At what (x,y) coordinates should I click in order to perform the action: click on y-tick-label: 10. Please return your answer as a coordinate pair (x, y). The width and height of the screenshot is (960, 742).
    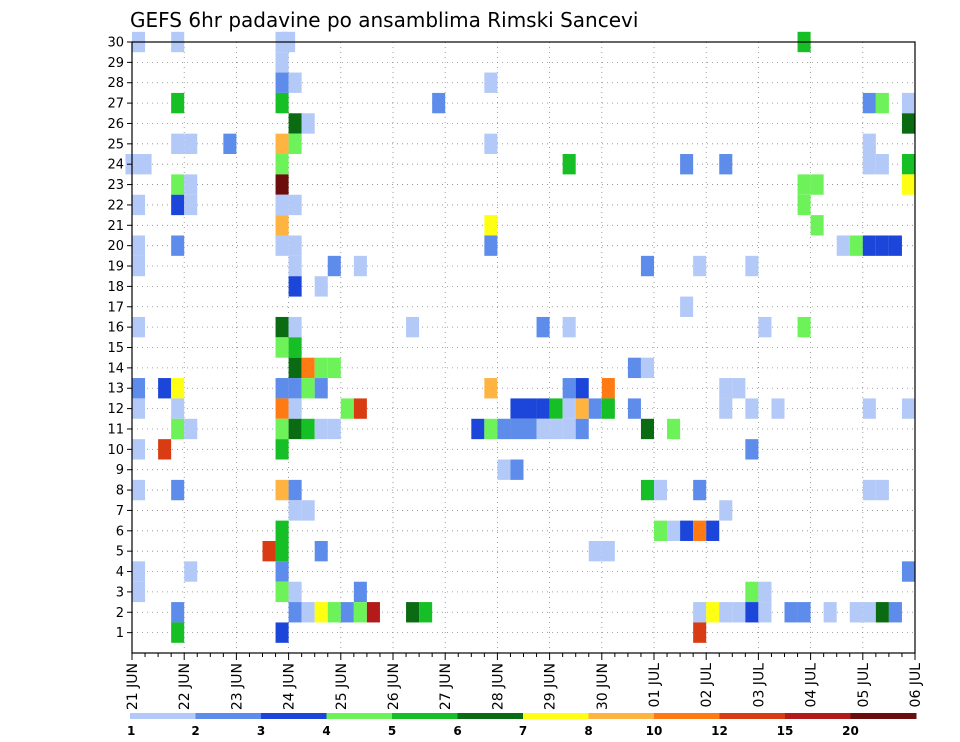
    Looking at the image, I should click on (115, 450).